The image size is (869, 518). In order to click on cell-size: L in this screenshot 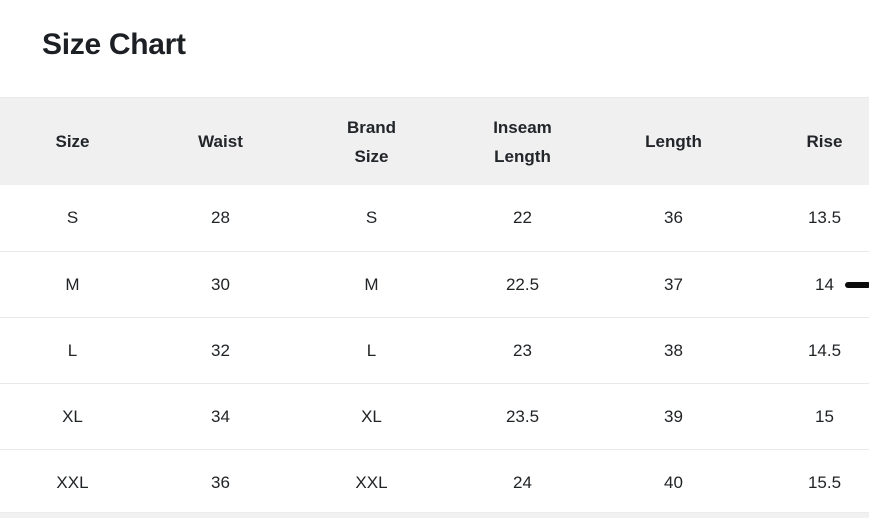, I will do `click(72, 350)`.